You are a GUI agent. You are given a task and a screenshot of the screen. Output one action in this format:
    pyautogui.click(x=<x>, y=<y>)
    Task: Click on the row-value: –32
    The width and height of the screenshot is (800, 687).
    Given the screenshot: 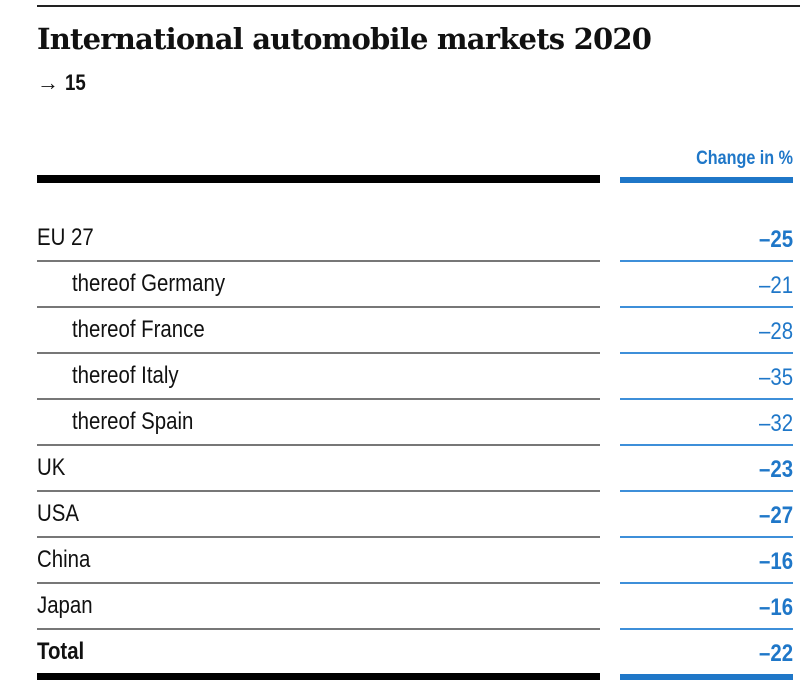 What is the action you would take?
    pyautogui.click(x=775, y=423)
    